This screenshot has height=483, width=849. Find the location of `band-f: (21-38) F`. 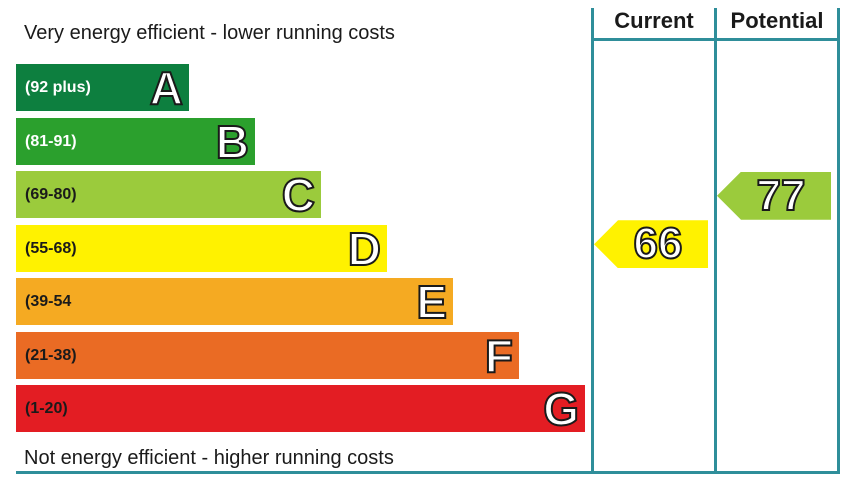

band-f: (21-38) F is located at coordinates (267, 356).